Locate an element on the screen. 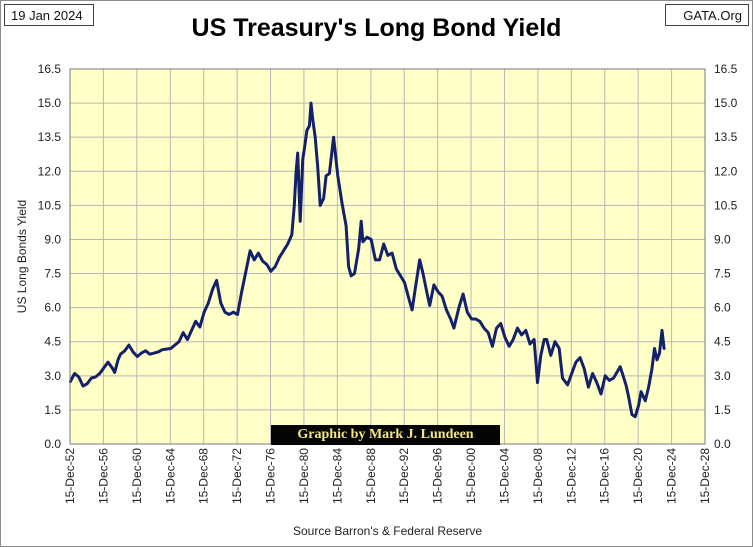 This screenshot has width=753, height=547. x-tick-label: 15-Dec-56 is located at coordinates (103, 476).